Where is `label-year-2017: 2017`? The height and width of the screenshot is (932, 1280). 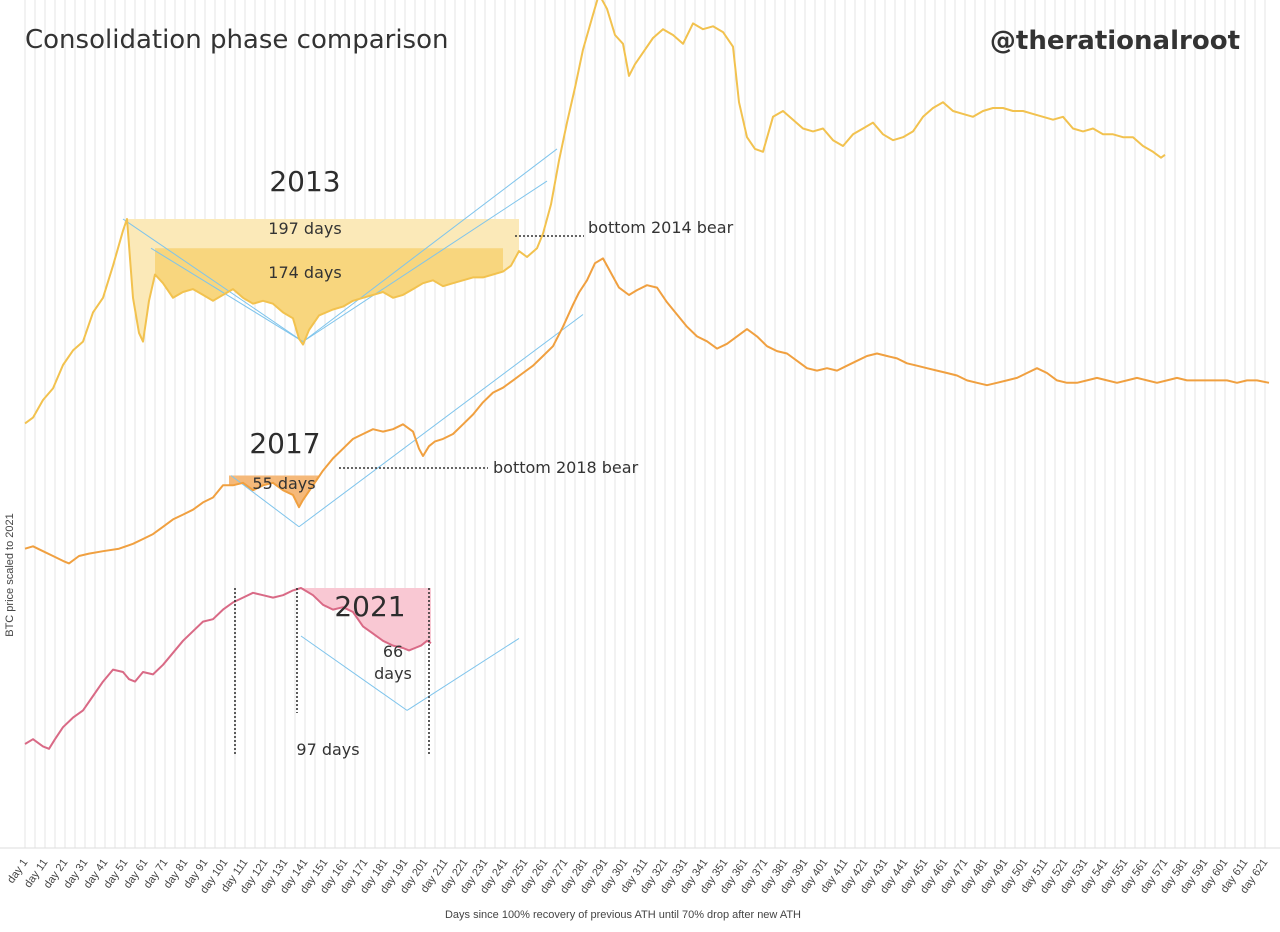 label-year-2017: 2017 is located at coordinates (284, 443).